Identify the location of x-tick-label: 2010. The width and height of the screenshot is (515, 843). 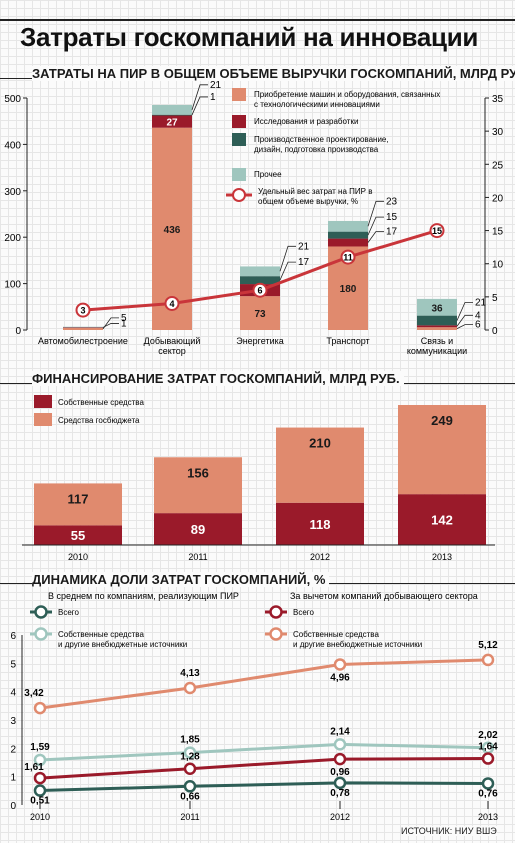
(40, 817).